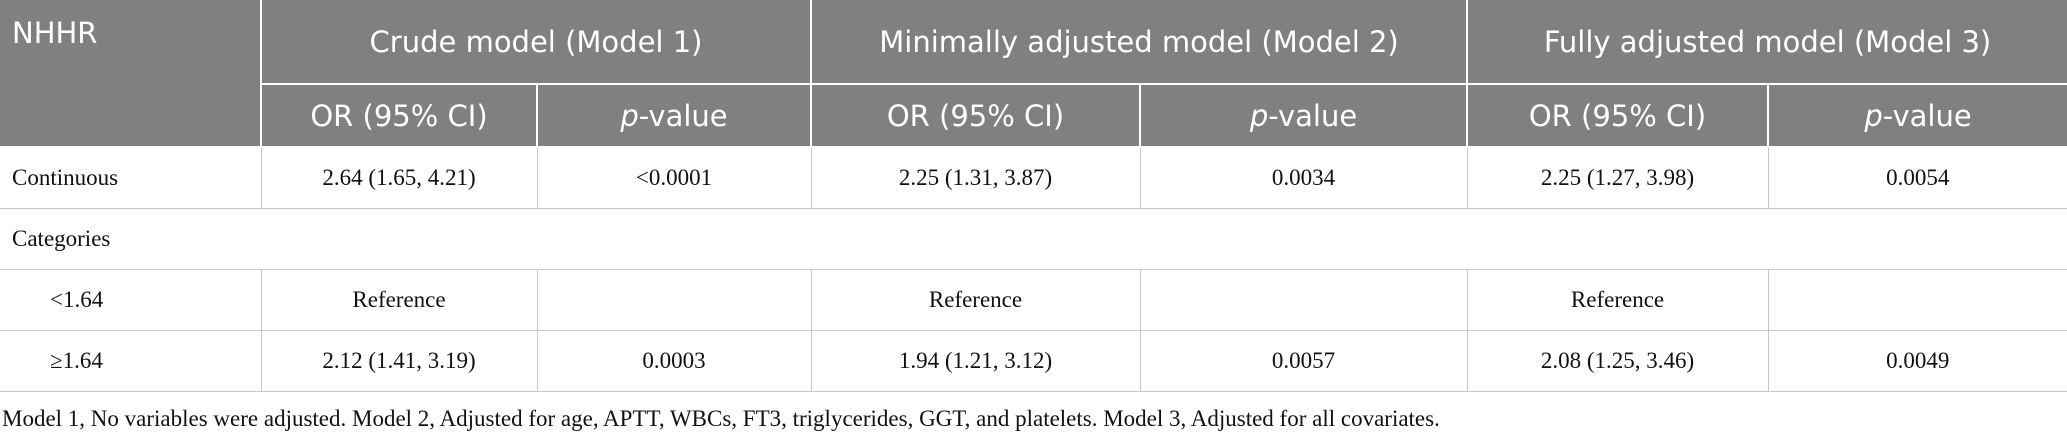  I want to click on group-header: Crude model (Model 1), so click(535, 42).